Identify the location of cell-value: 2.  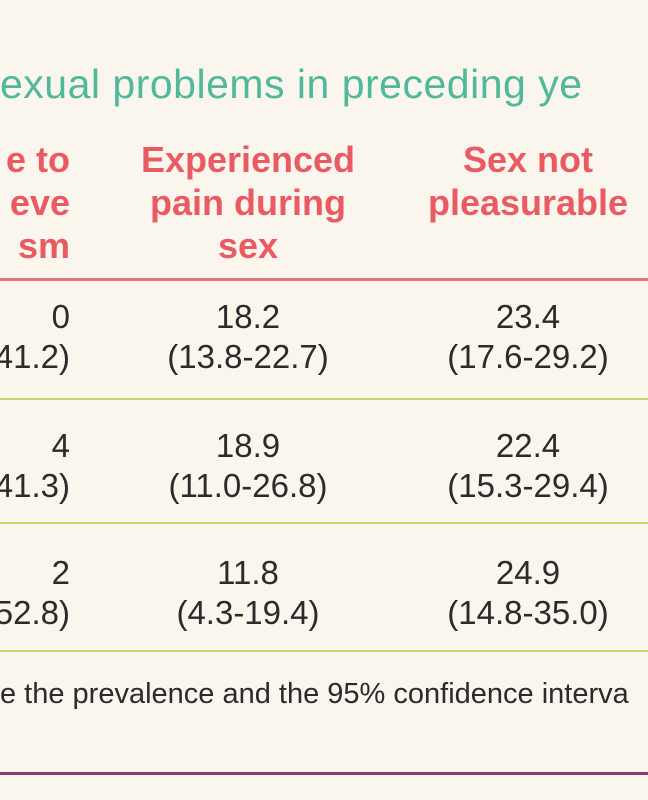
(60, 572).